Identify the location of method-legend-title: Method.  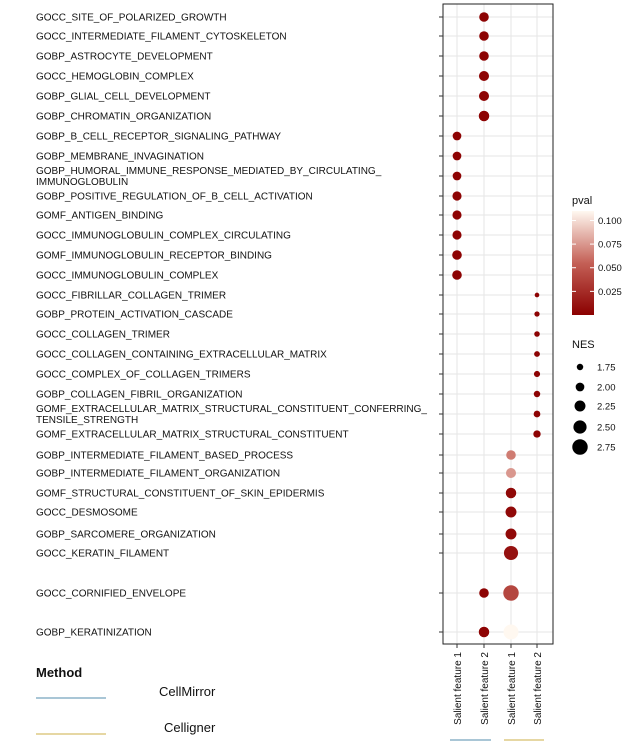
(59, 672).